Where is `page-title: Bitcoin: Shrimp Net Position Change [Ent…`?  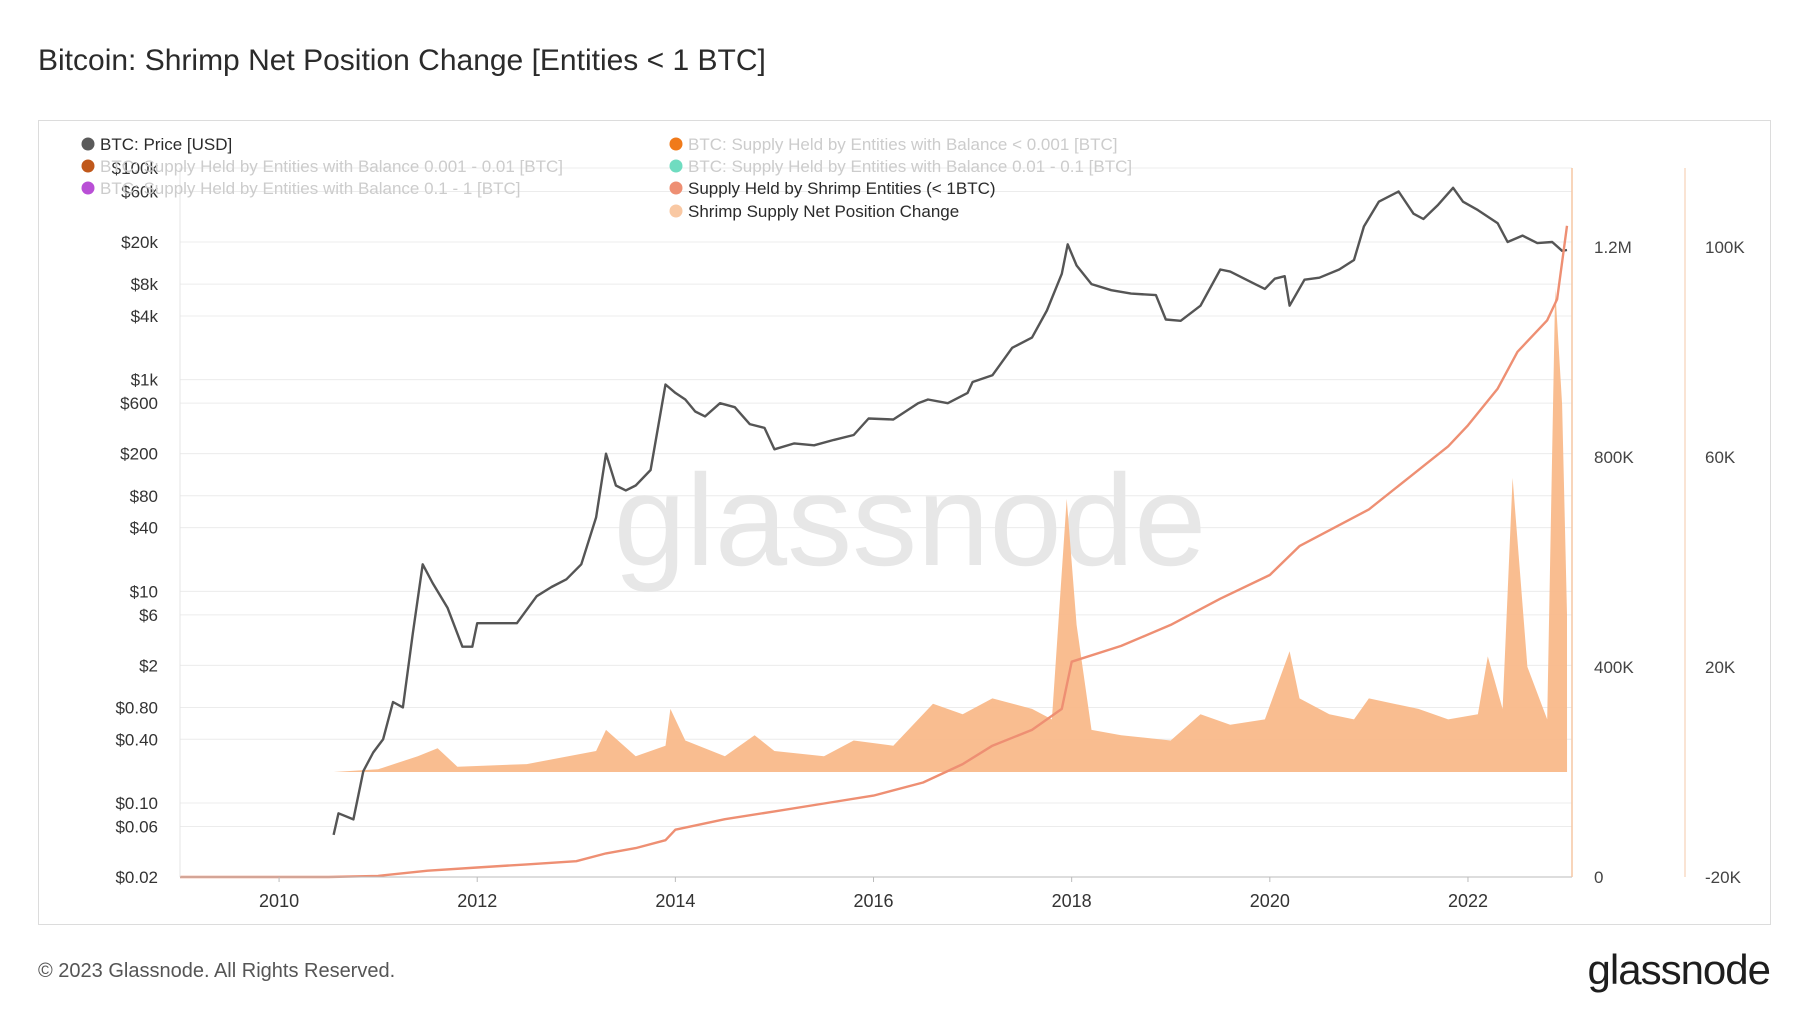
page-title: Bitcoin: Shrimp Net Position Change [Ent… is located at coordinates (402, 60).